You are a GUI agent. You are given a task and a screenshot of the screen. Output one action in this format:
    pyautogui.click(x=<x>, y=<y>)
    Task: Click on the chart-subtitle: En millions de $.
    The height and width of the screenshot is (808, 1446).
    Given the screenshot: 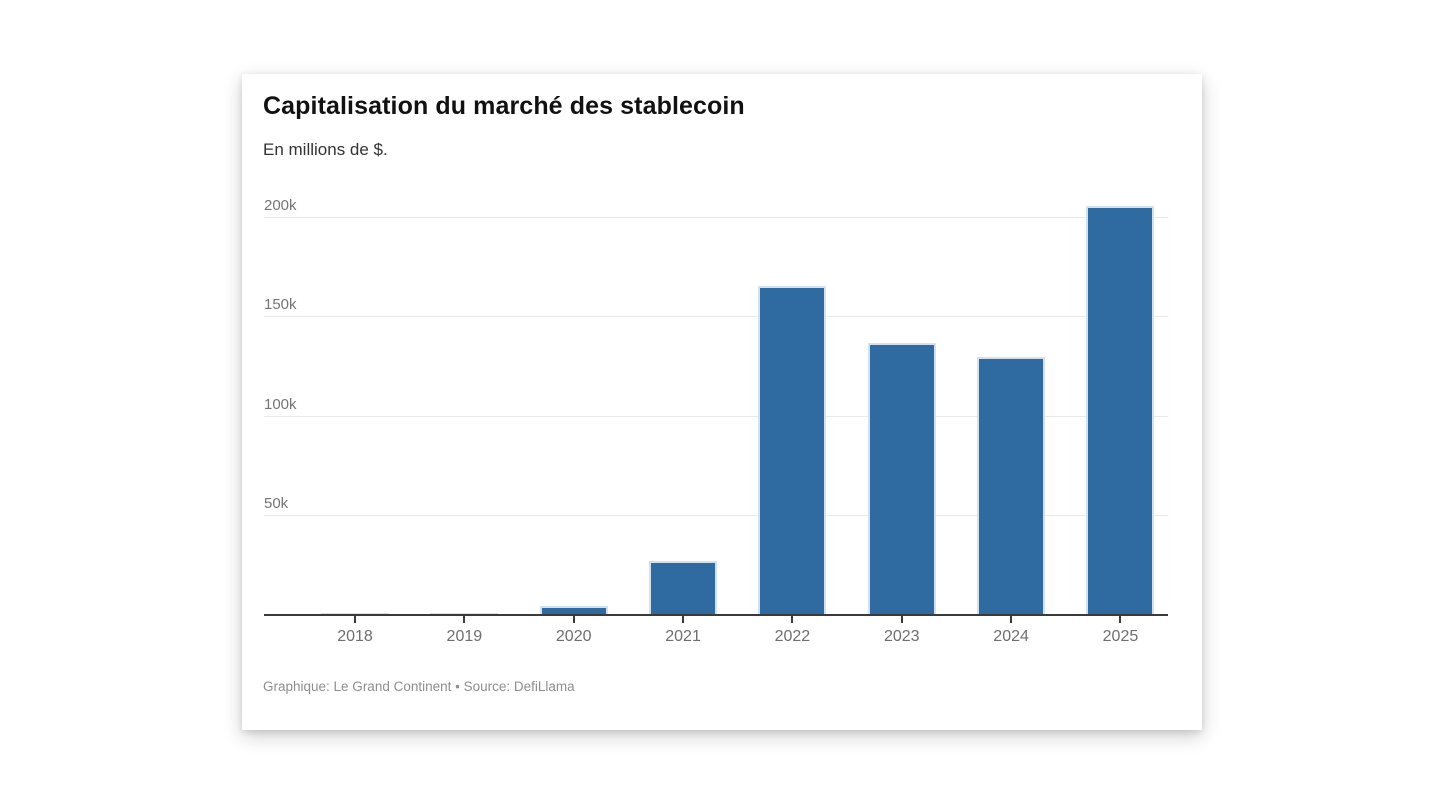 What is the action you would take?
    pyautogui.click(x=325, y=149)
    